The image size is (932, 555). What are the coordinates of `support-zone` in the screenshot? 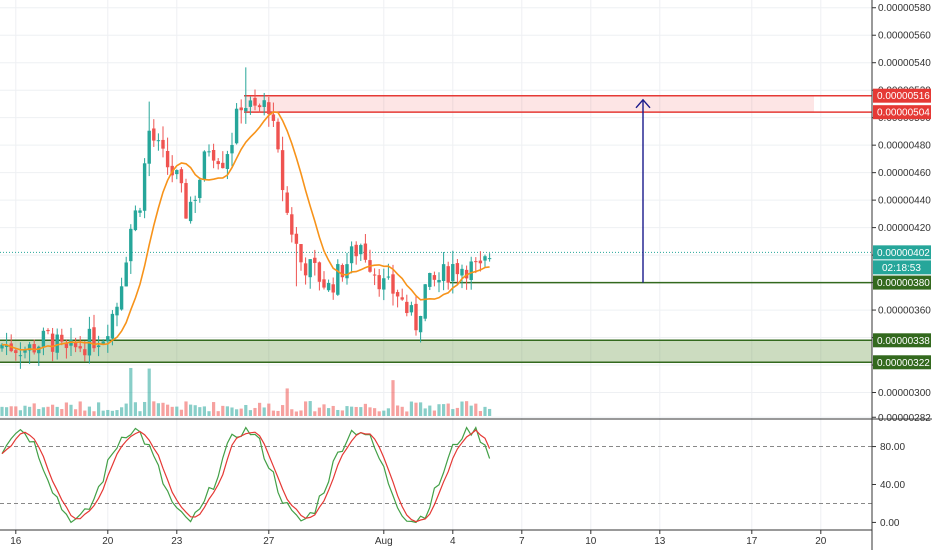 It's located at (436, 351).